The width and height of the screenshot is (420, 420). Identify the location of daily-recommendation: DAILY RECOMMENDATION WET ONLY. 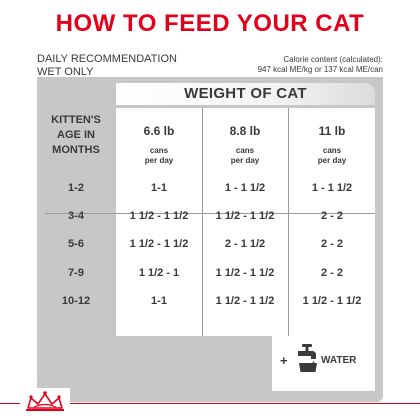
(107, 66).